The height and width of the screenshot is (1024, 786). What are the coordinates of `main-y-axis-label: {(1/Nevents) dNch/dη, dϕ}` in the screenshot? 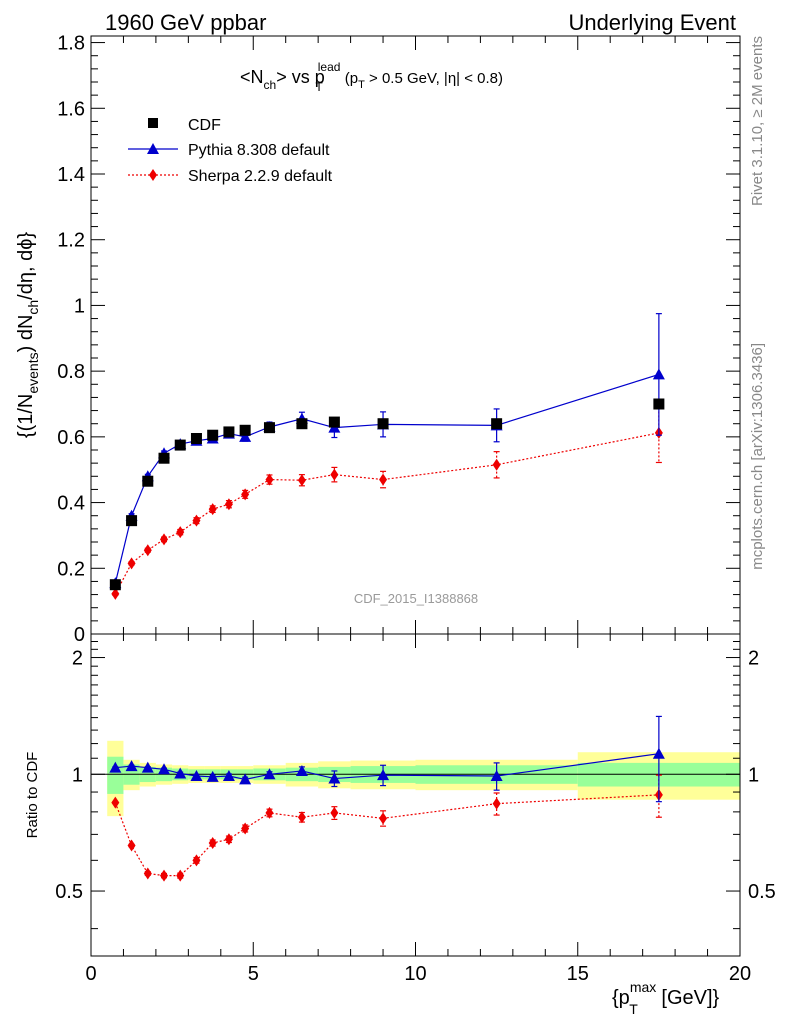 It's located at (28, 335).